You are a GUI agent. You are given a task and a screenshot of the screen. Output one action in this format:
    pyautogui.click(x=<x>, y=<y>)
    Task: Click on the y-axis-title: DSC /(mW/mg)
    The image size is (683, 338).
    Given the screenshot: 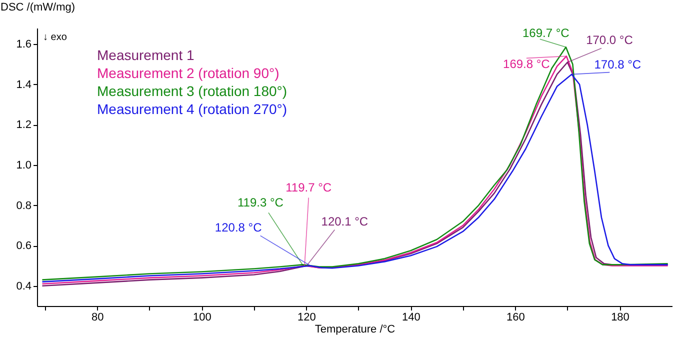 What is the action you would take?
    pyautogui.click(x=38, y=8)
    